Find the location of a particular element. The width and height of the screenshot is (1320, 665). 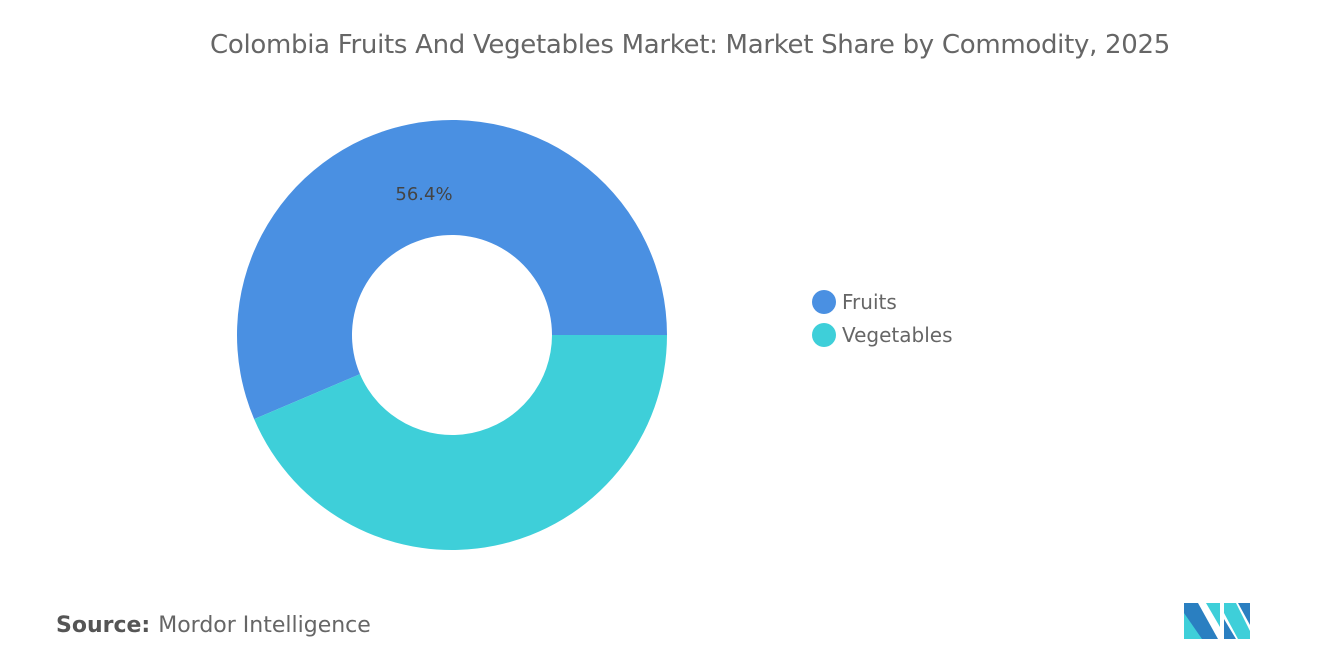

legend: Fruits Vegetables is located at coordinates (882, 318).